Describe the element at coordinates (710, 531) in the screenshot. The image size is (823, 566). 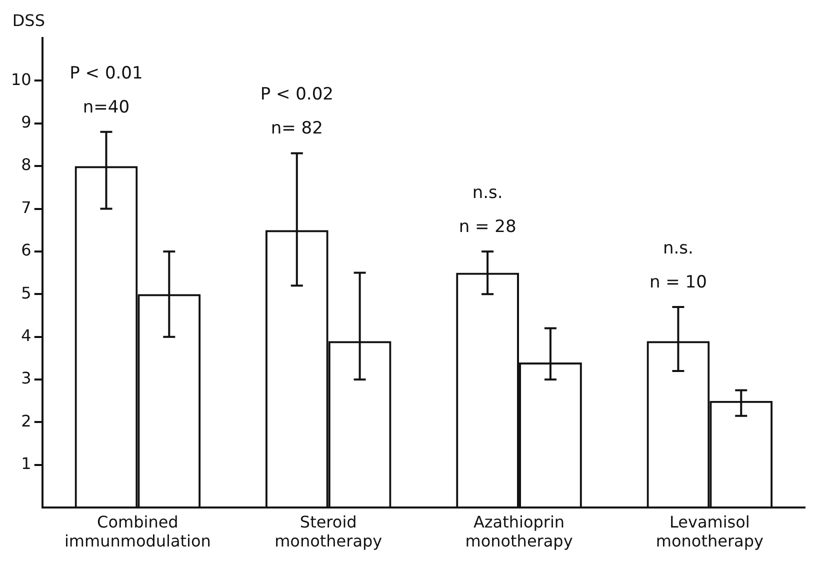
I see `x-tick-label: Levamisol monotherapy` at that location.